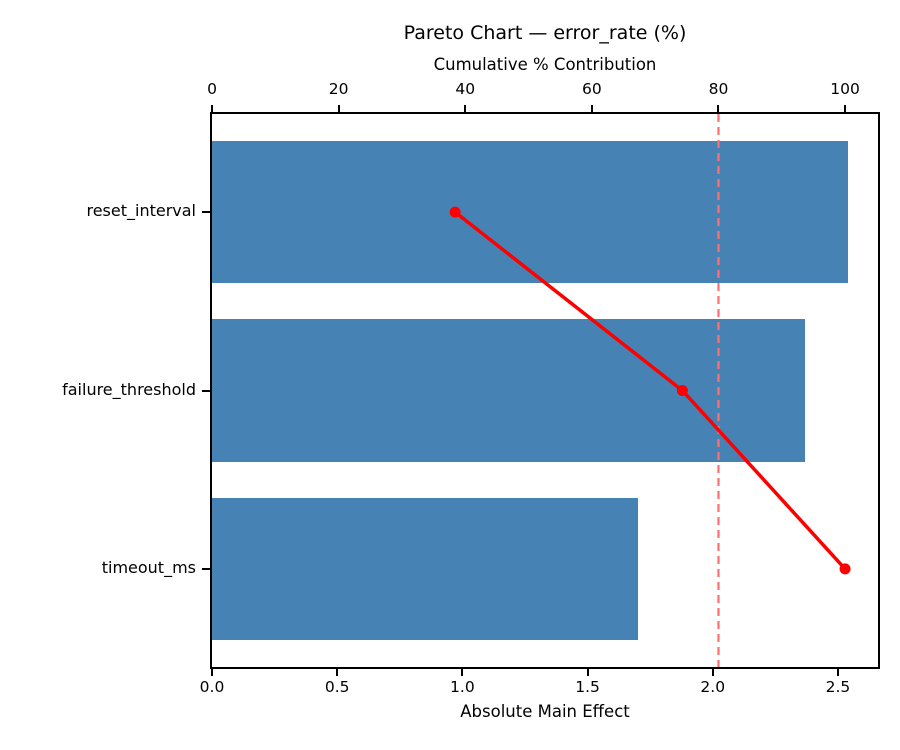 This screenshot has height=750, width=900. What do you see at coordinates (148, 567) in the screenshot?
I see `y-tick-label-timeout_ms: timeout_ms` at bounding box center [148, 567].